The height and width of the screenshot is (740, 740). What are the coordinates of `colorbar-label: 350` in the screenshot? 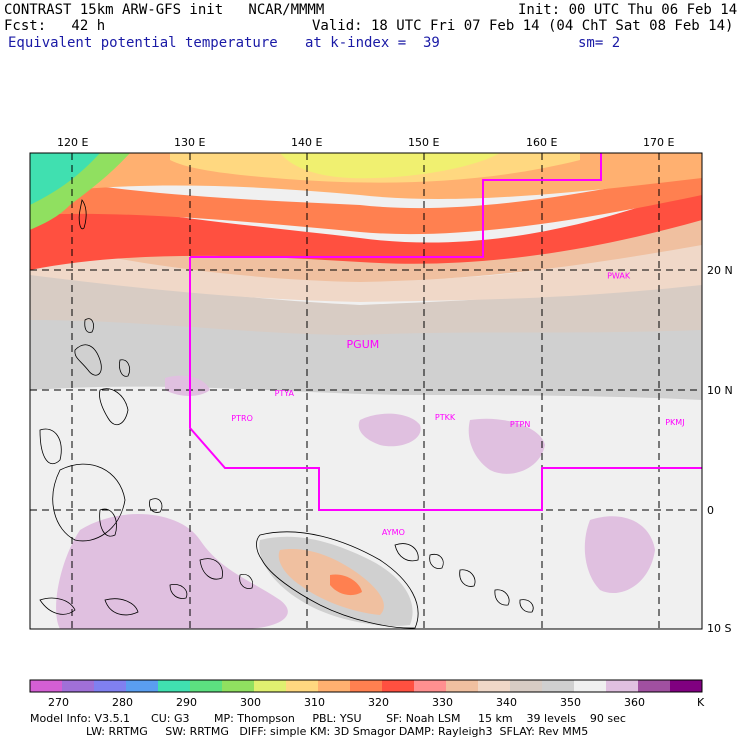 It's located at (570, 702).